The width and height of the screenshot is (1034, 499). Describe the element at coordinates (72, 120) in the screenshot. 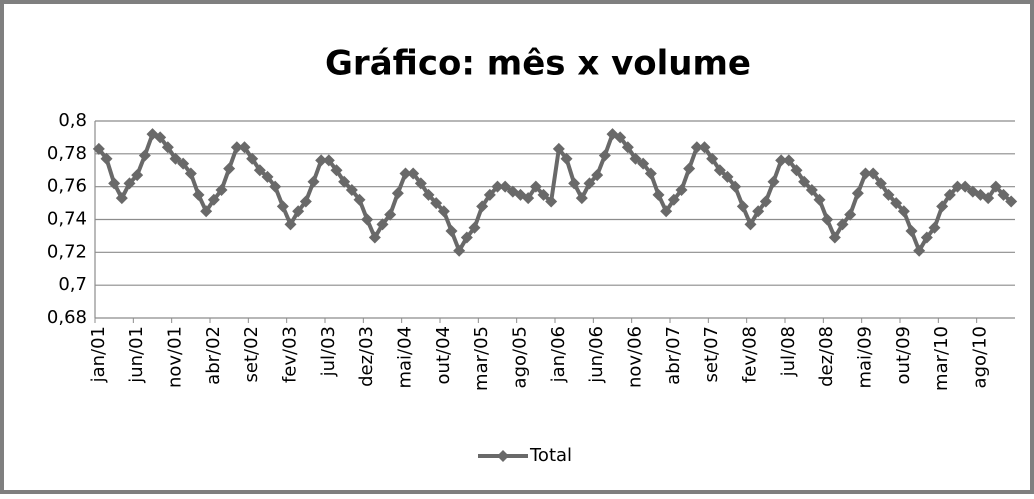

I see `y-tick-label: 0,8` at that location.